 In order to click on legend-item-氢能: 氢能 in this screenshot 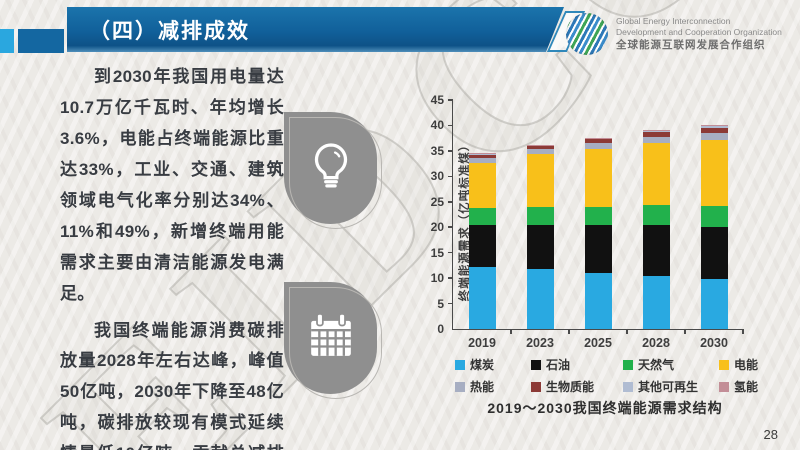, I will do `click(747, 386)`.